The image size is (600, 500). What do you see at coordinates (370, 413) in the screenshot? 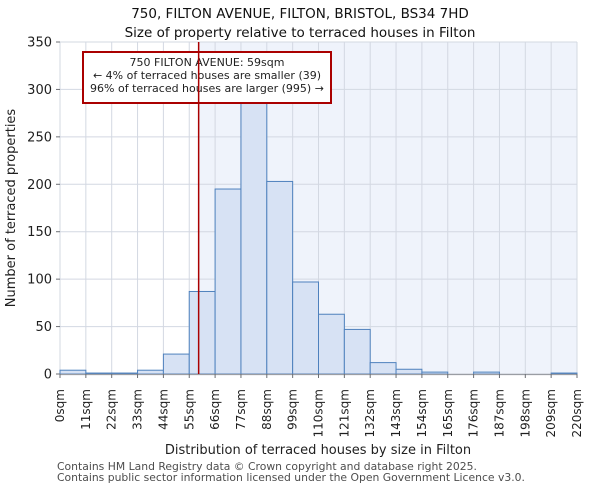
I see `x-tick-label: 132sqm` at bounding box center [370, 413].